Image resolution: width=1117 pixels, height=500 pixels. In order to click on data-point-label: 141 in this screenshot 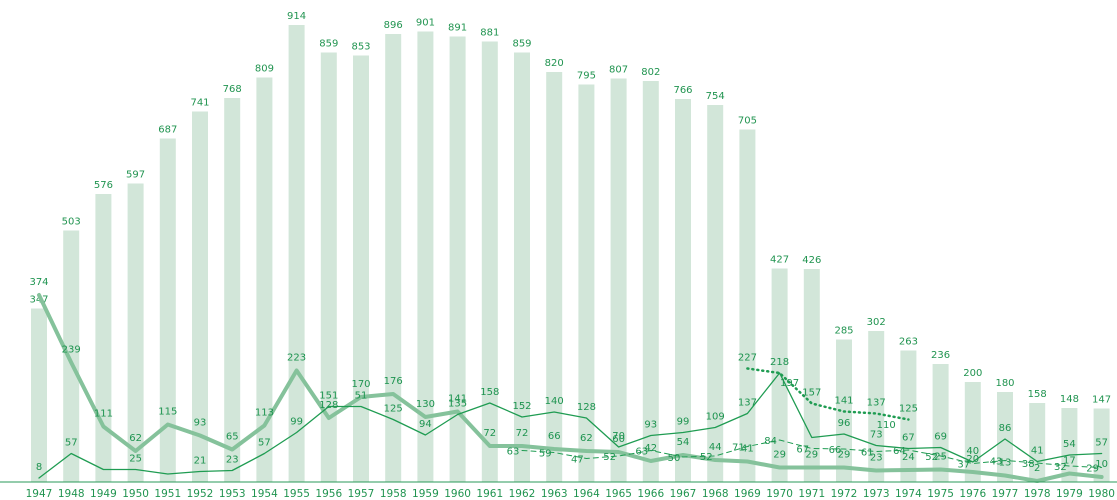, I will do `click(457, 399)`.